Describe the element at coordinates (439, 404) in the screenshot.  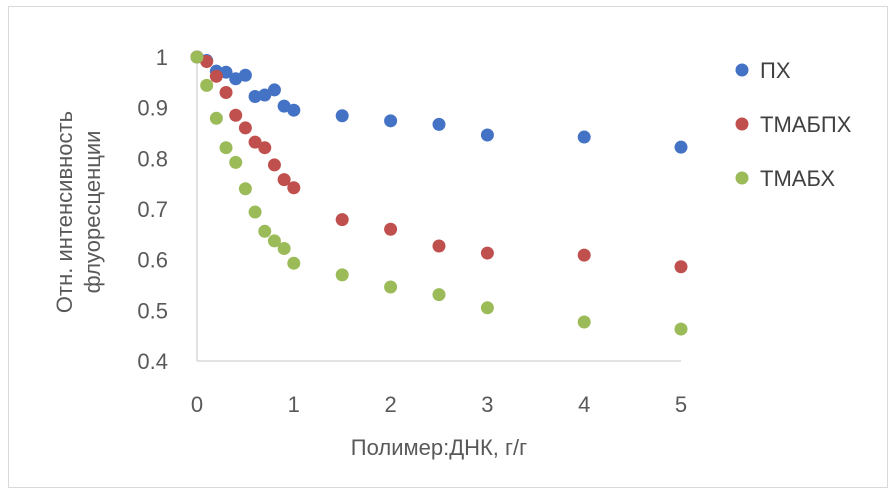
I see `x-tick-labels: 0 1 2 3 4 5` at that location.